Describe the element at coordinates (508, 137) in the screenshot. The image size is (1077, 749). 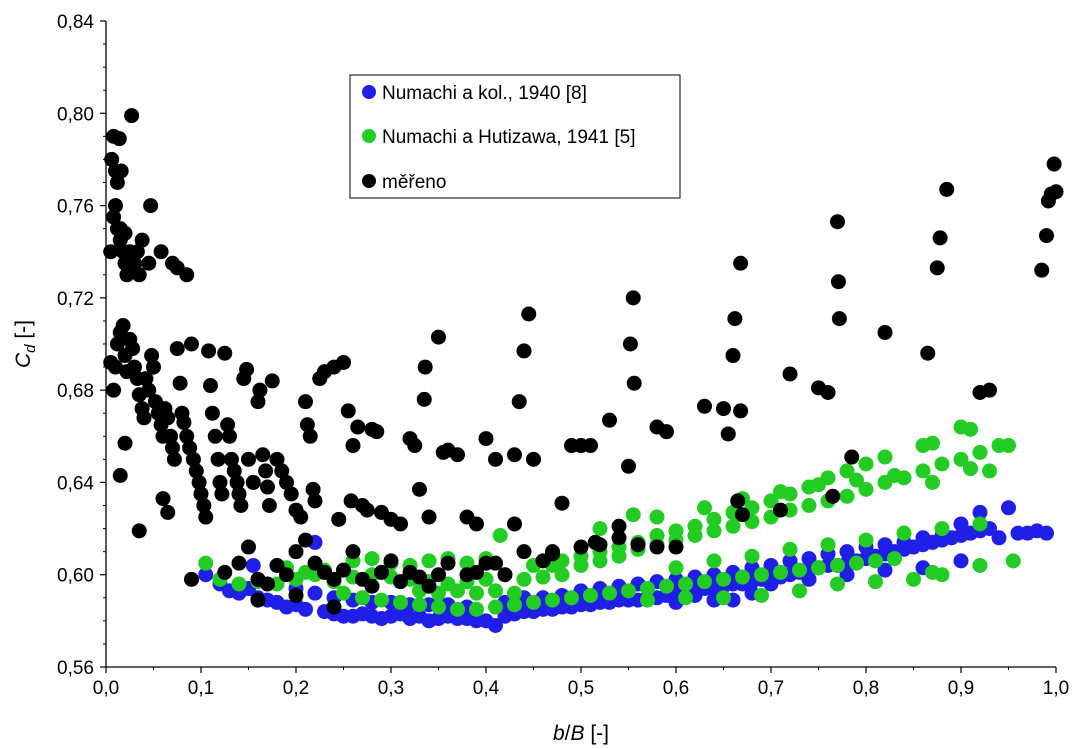
I see `legend-label-2: Numachi a Hutizawa, 1941 [5]` at that location.